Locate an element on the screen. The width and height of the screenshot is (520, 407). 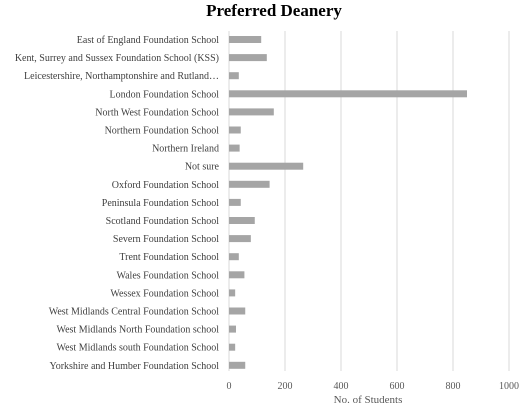
x-tick-labels: 0 200 400 600 800 1000 is located at coordinates (373, 386).